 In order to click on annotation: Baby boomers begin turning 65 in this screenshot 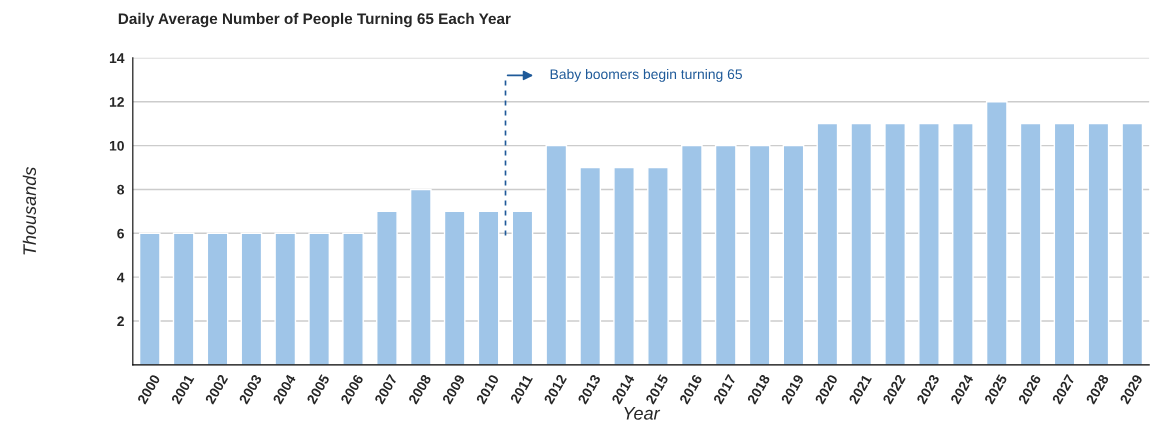, I will do `click(646, 75)`.